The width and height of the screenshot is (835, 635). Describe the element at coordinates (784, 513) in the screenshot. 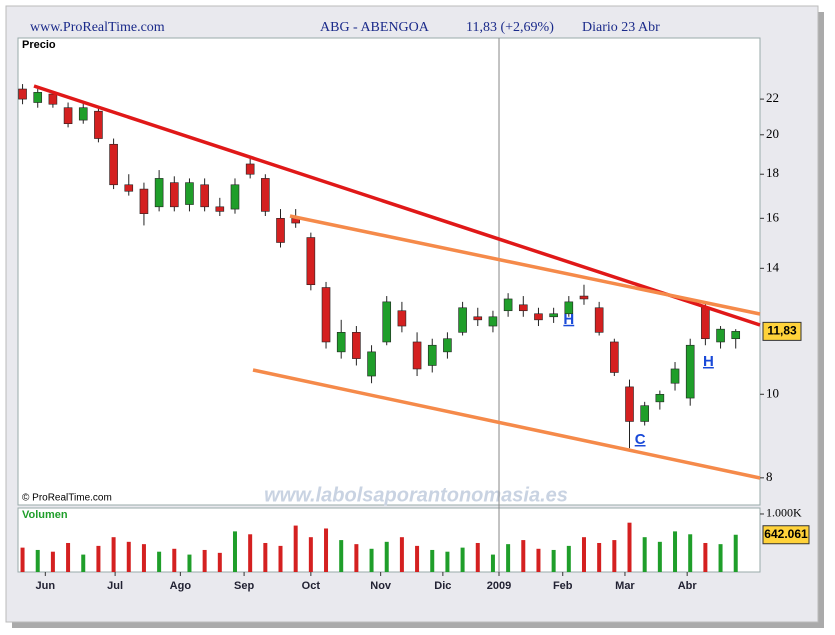

I see `y-tick-label: 1.000K` at that location.